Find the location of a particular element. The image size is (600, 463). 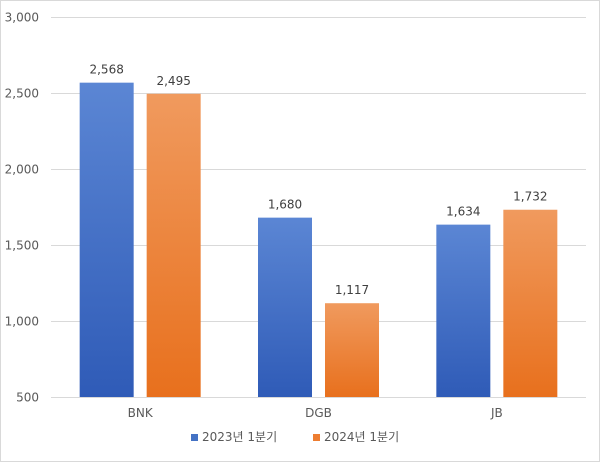

legend: 2023년 1분기 2024년 1분기 is located at coordinates (295, 437).